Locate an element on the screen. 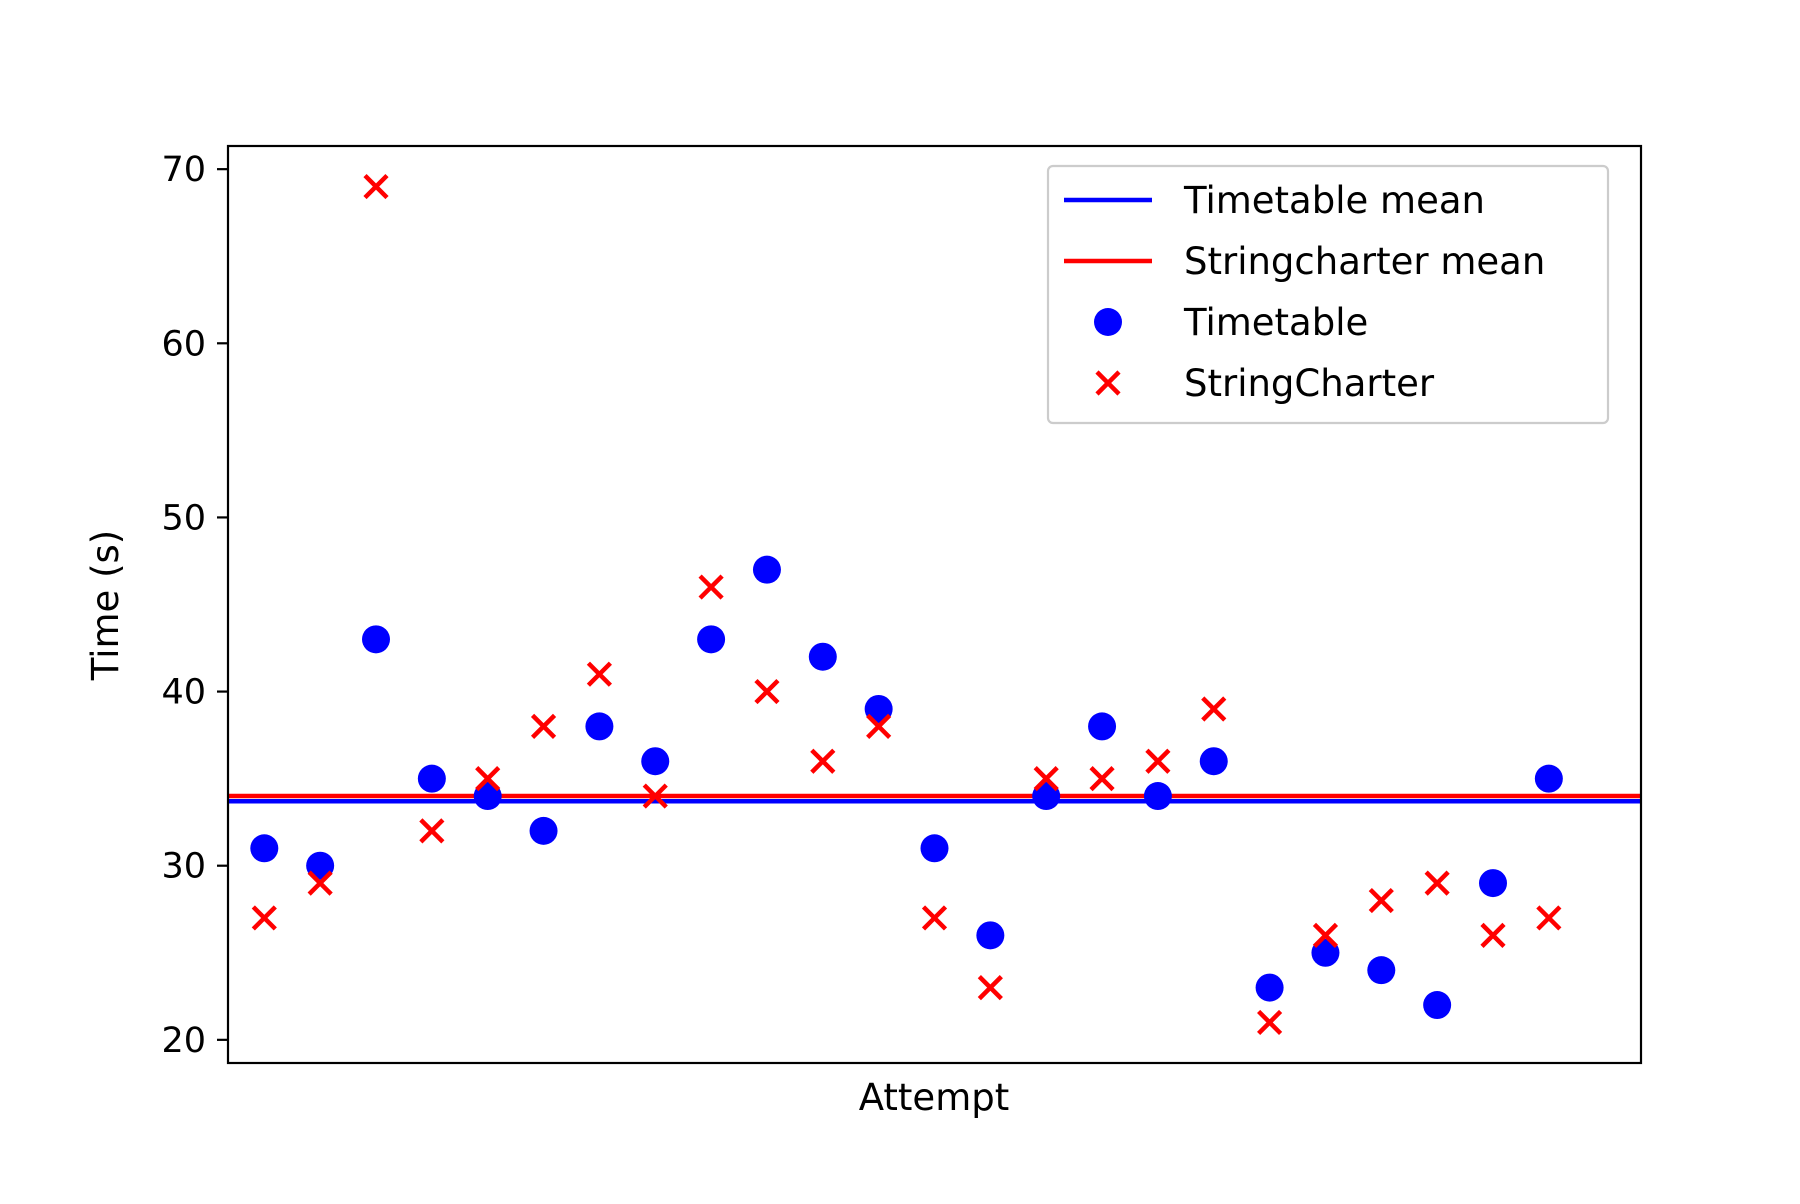  legend-label: Timetable mean is located at coordinates (1334, 200).